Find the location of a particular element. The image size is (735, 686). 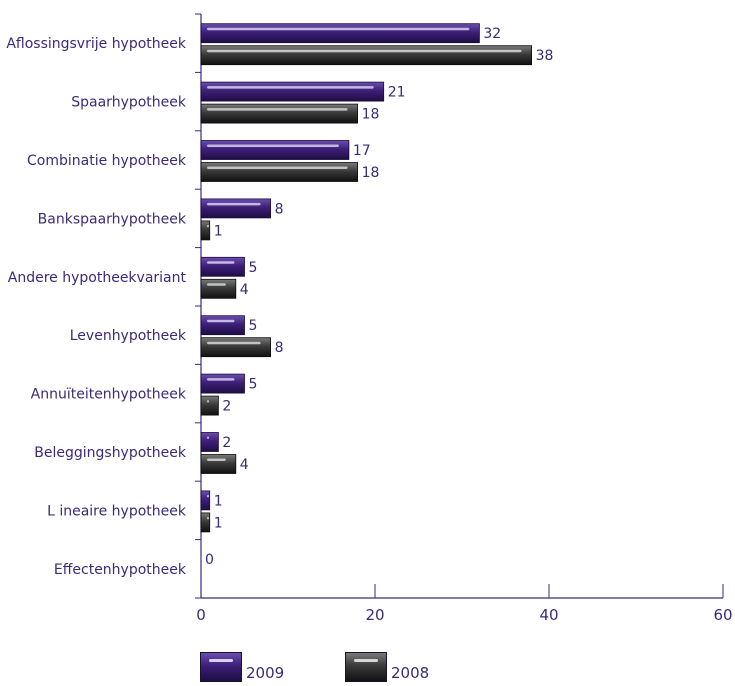

value-label-2008: 2 is located at coordinates (226, 407).